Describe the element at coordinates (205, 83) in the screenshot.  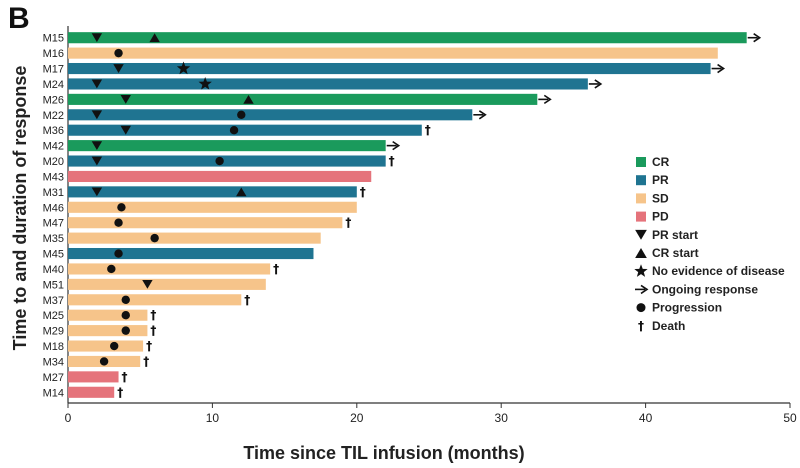
I see `ned-star-marker` at that location.